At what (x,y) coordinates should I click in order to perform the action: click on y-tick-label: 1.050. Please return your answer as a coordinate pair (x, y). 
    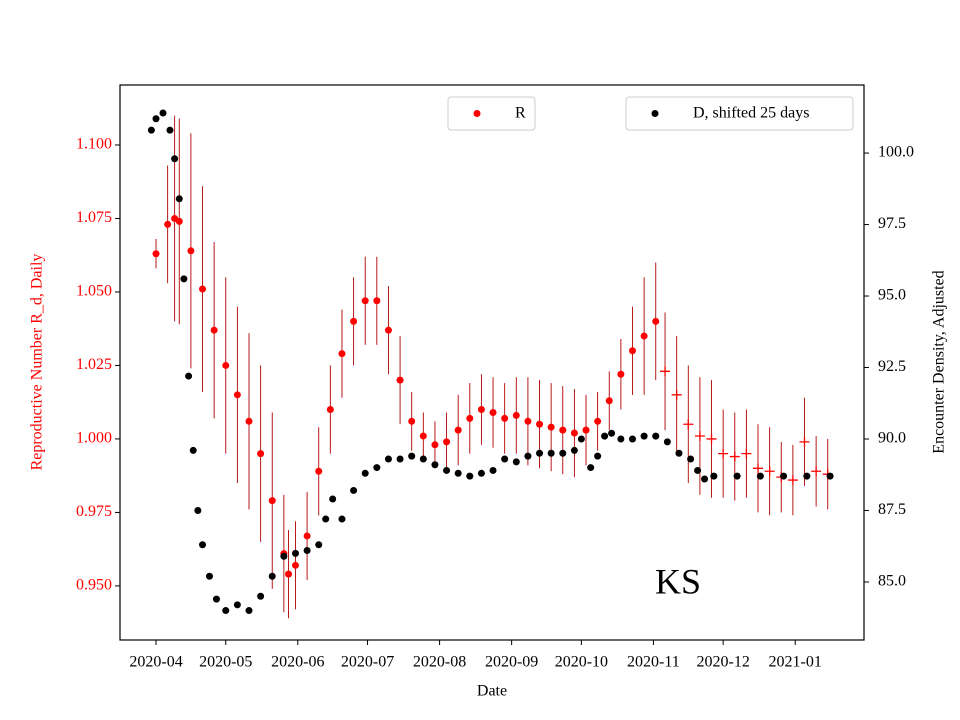
    Looking at the image, I should click on (94, 291).